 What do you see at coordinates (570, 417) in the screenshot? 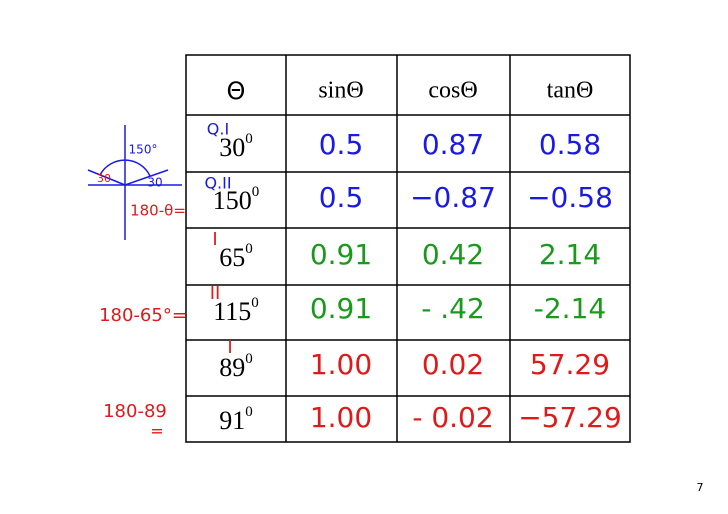
I see `tan-cell: −57.29` at bounding box center [570, 417].